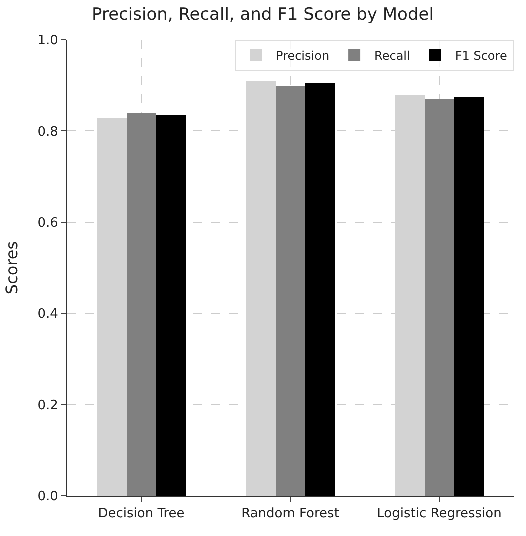 The height and width of the screenshot is (536, 526). What do you see at coordinates (48, 406) in the screenshot?
I see `y-tick-label: 0.2` at bounding box center [48, 406].